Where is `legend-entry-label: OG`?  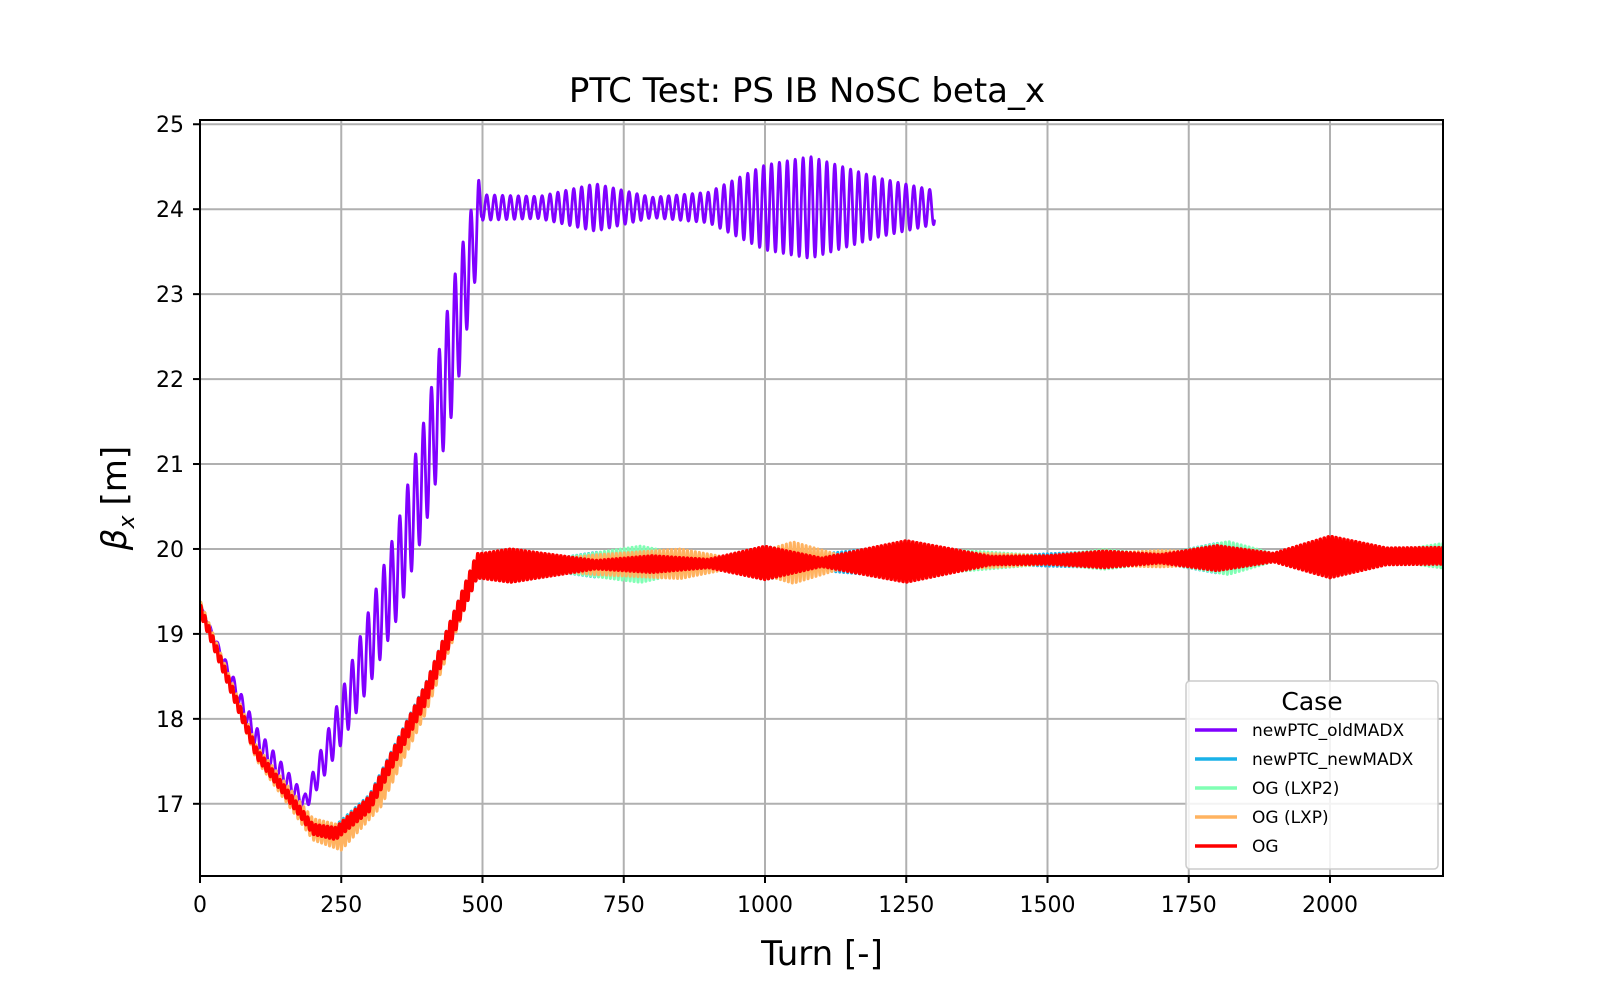 legend-entry-label: OG is located at coordinates (1265, 847).